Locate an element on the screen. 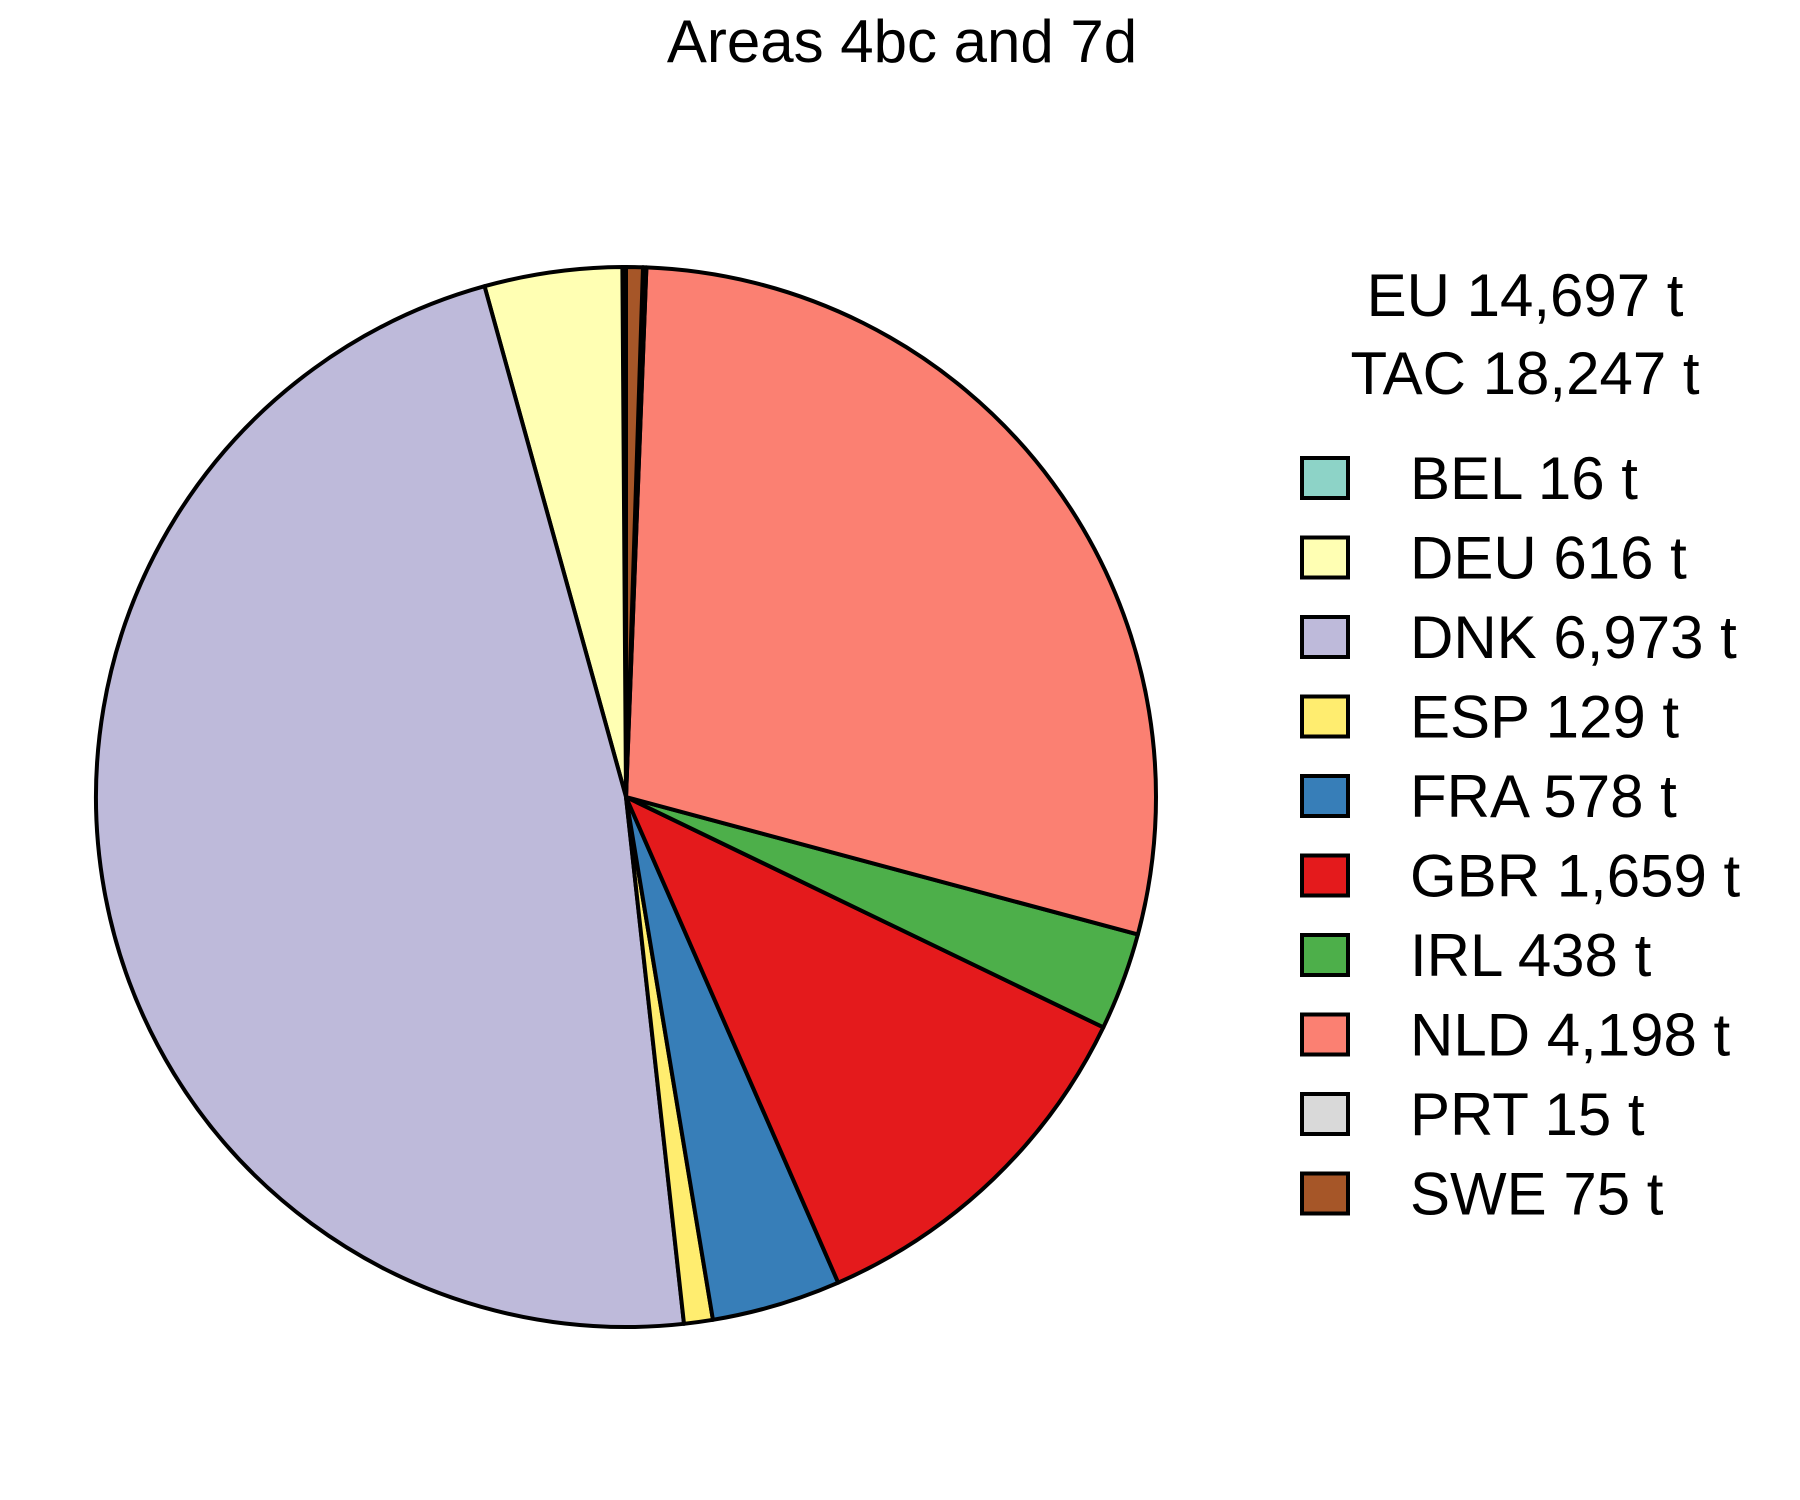 The height and width of the screenshot is (1500, 1800). chart-title: Areas 4bc and 7d is located at coordinates (902, 41).